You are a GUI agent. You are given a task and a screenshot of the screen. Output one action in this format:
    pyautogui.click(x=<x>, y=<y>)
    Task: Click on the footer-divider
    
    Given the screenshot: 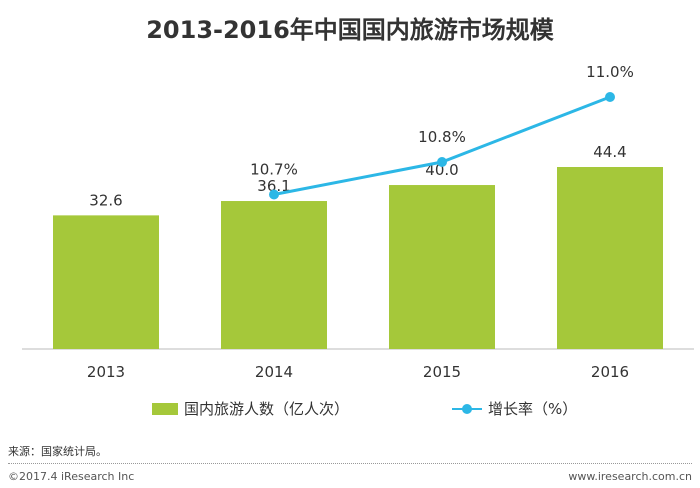 What is the action you would take?
    pyautogui.click(x=350, y=463)
    